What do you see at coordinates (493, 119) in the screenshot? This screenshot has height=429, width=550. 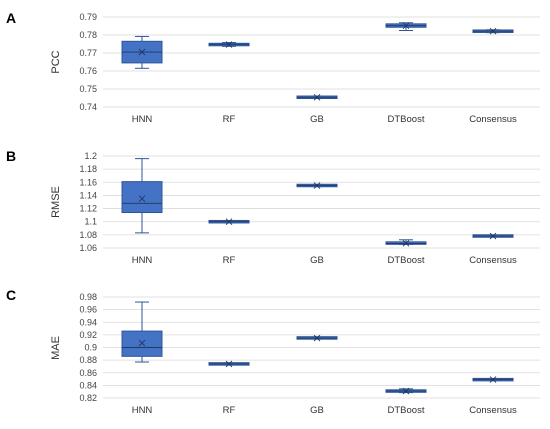 I see `panel-a-category-label: Consensus` at bounding box center [493, 119].